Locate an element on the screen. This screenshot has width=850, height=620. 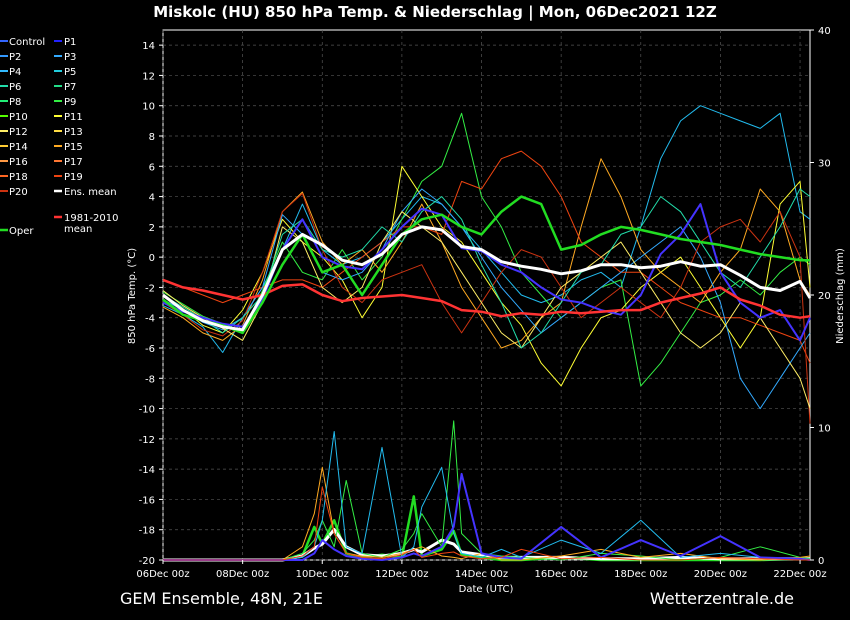
x-tick-label: 14Dec 00z is located at coordinates (481, 574).